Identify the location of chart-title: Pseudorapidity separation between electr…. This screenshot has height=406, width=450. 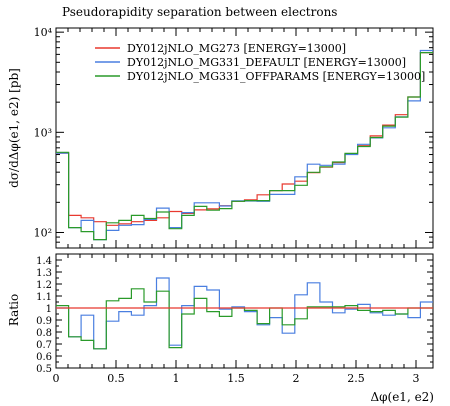
(199, 12).